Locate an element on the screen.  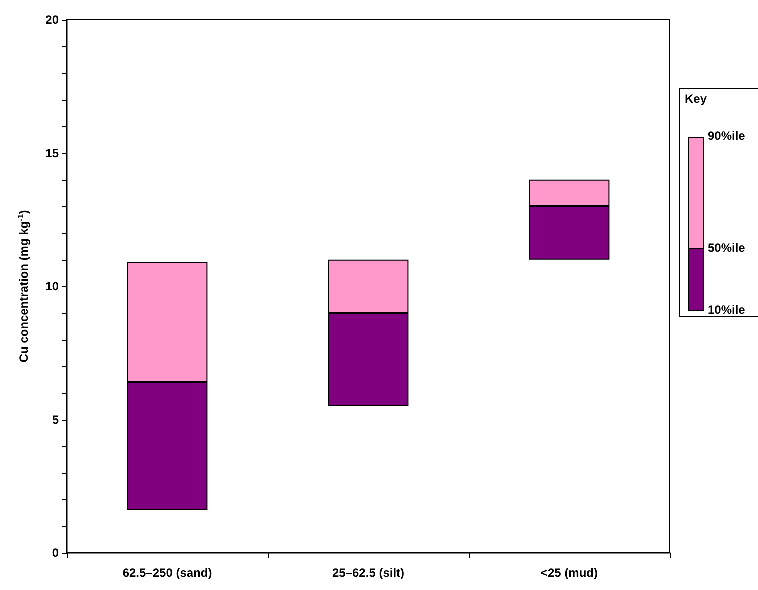
legend-title: Key is located at coordinates (696, 99).